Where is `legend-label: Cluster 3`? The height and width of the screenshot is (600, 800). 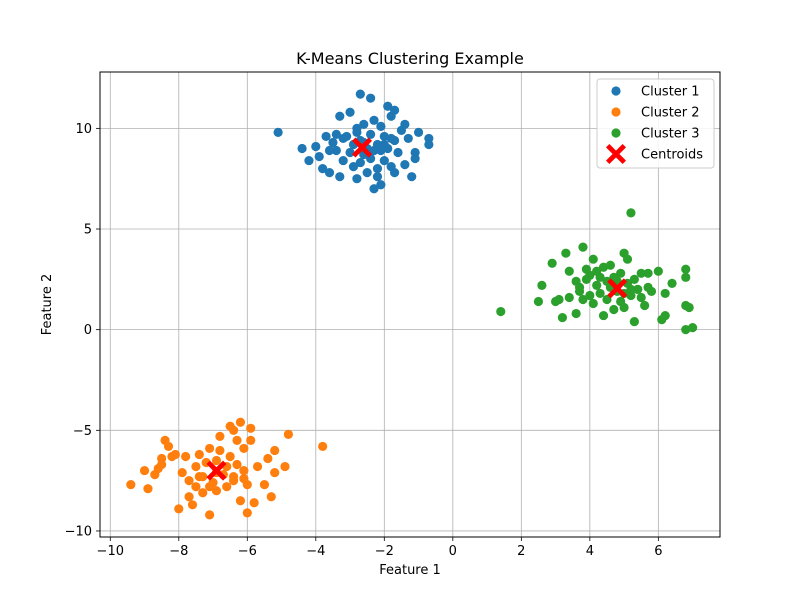 legend-label: Cluster 3 is located at coordinates (670, 134).